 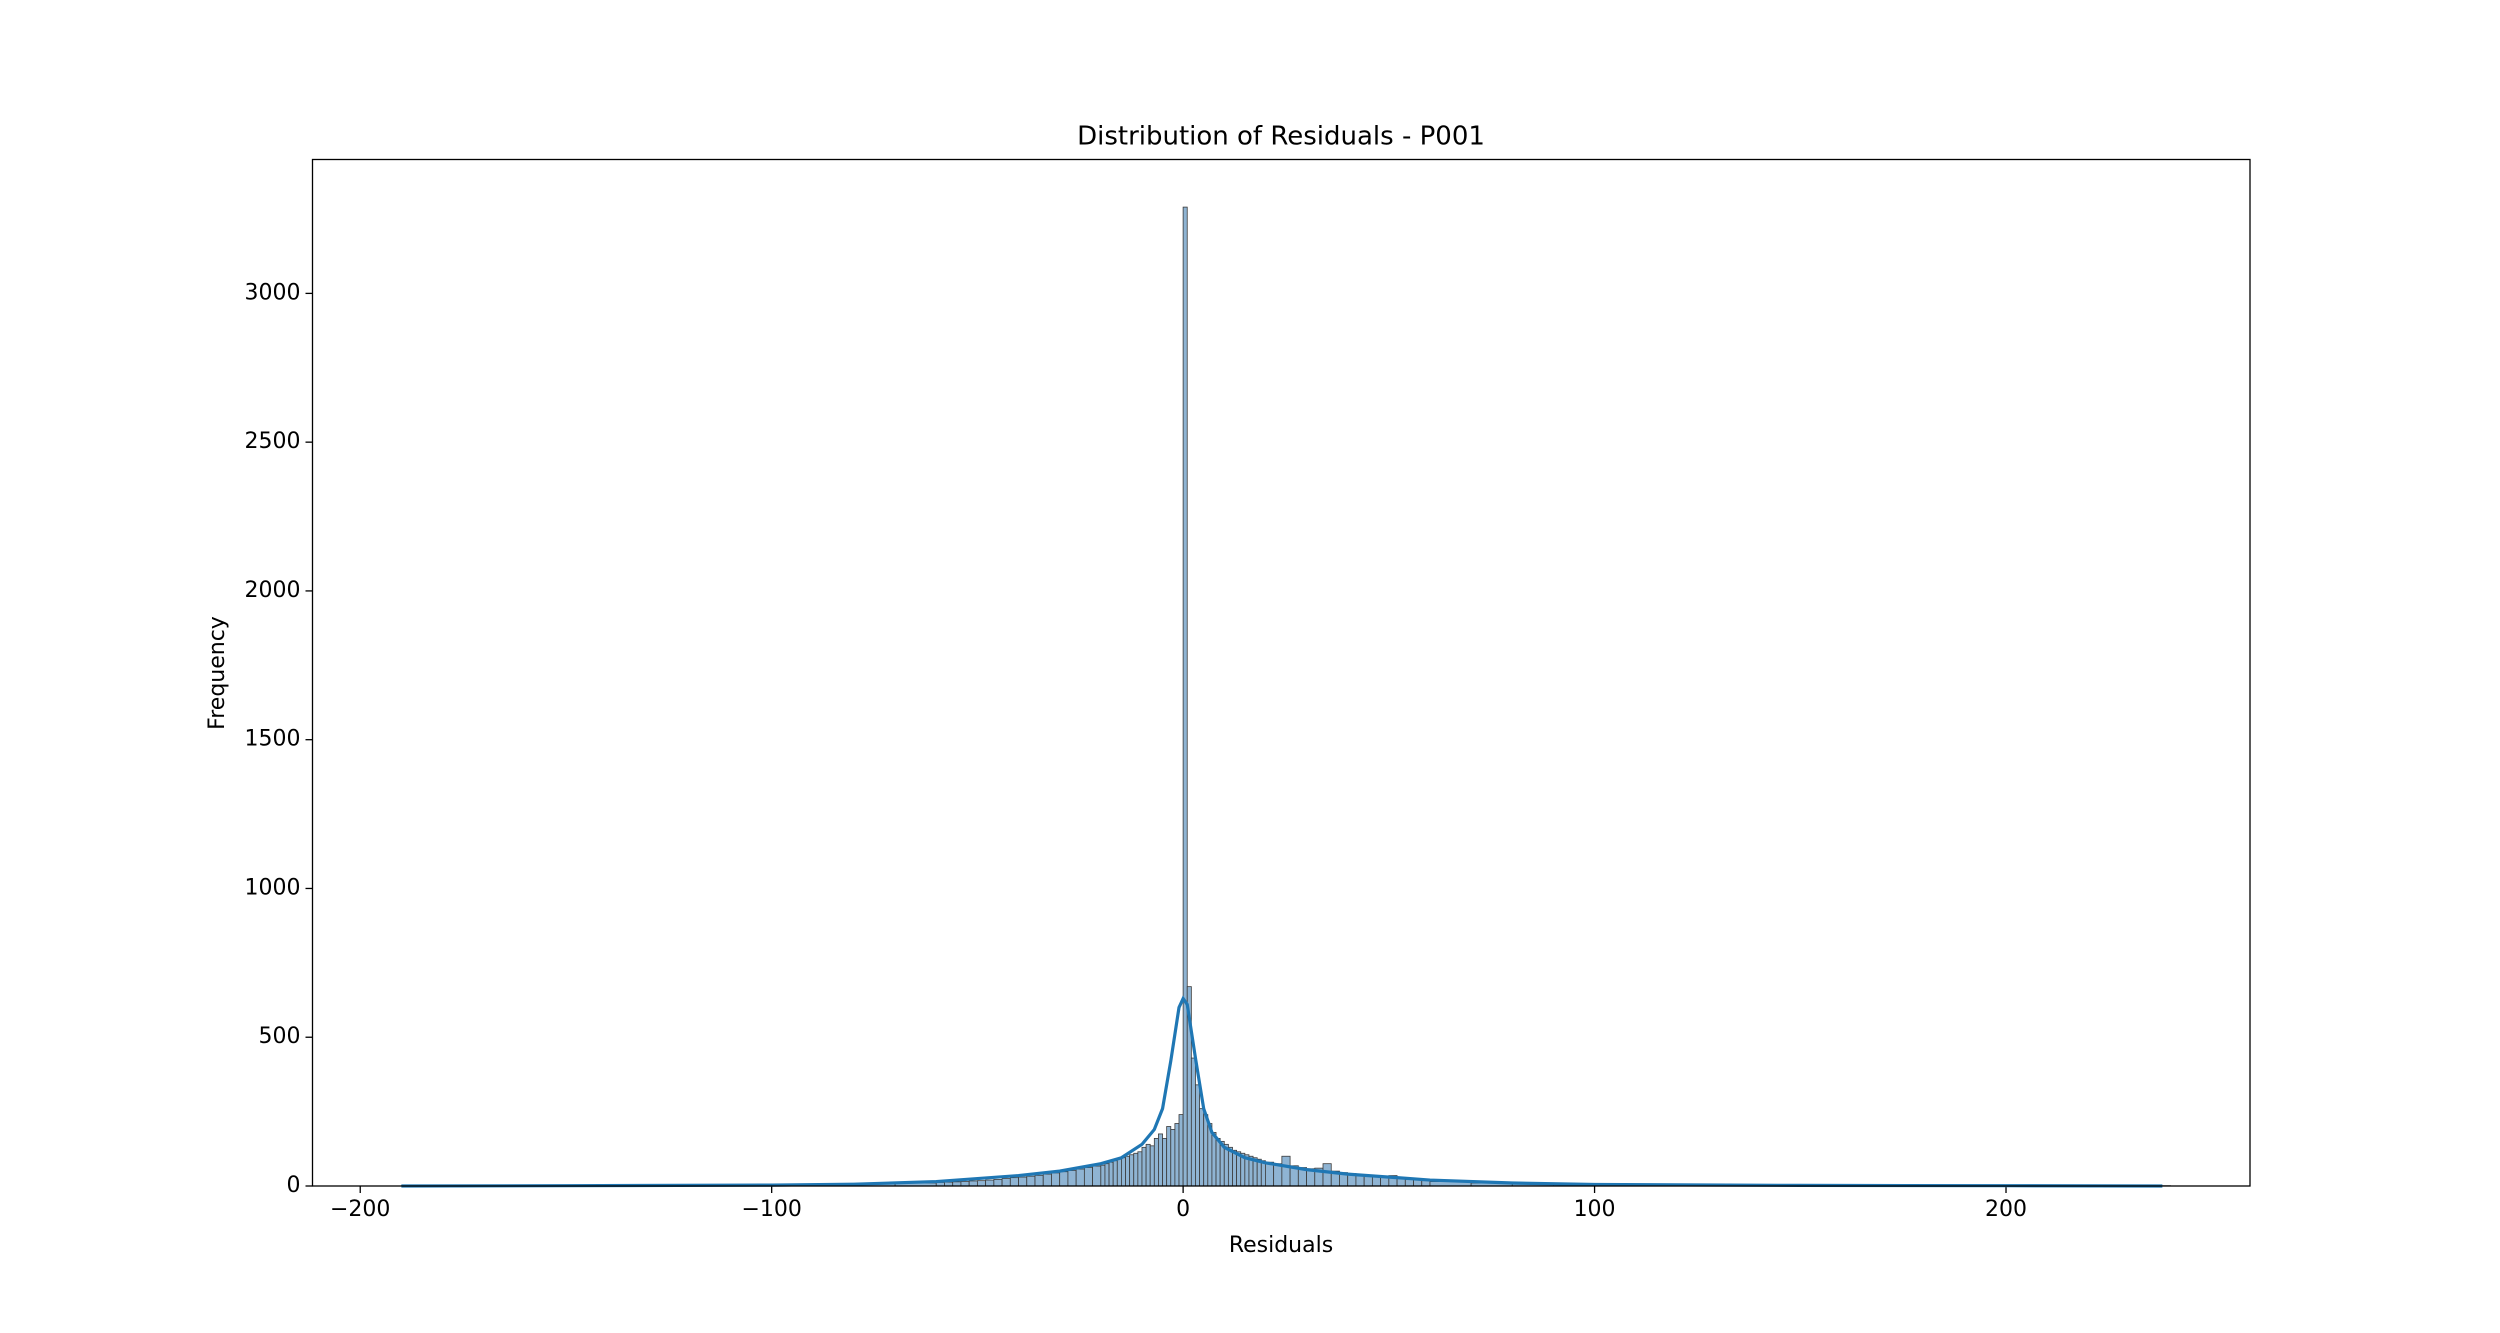 I want to click on y-tick-label: 3000, so click(x=273, y=292).